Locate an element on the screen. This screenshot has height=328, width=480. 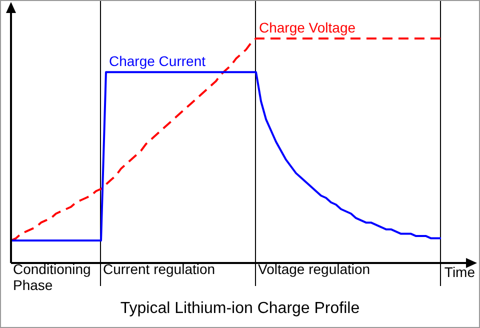
text: Typical Lithium-ion Charge Profile is located at coordinates (240, 309).